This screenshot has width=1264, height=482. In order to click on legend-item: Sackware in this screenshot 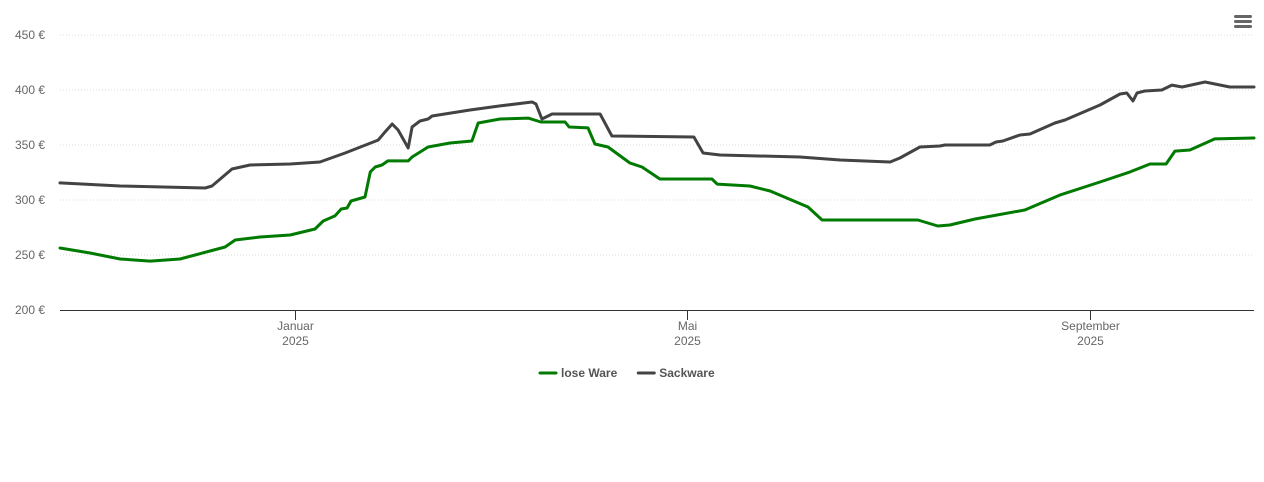, I will do `click(675, 373)`.